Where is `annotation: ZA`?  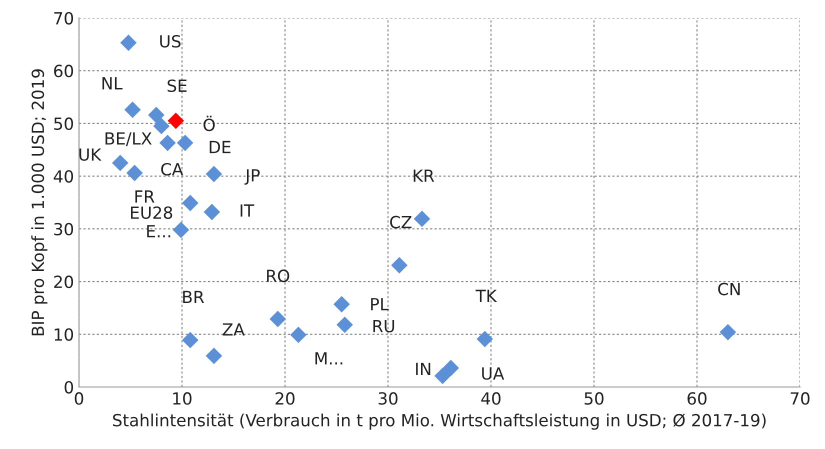
annotation: ZA is located at coordinates (233, 329).